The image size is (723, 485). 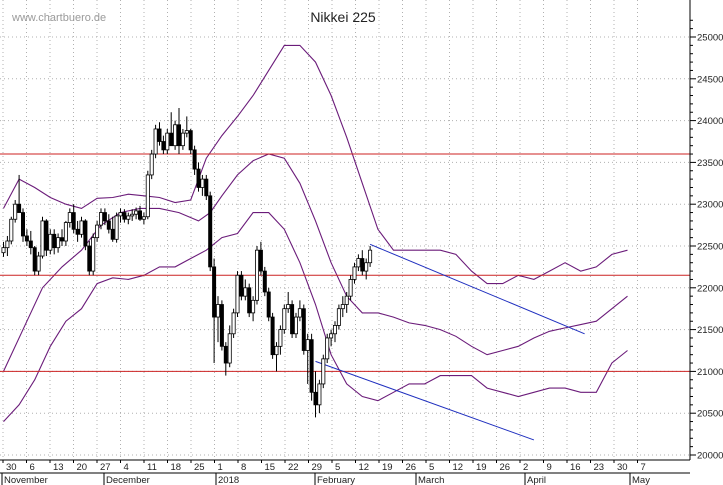 I want to click on x-tick-label: 22, so click(x=293, y=467).